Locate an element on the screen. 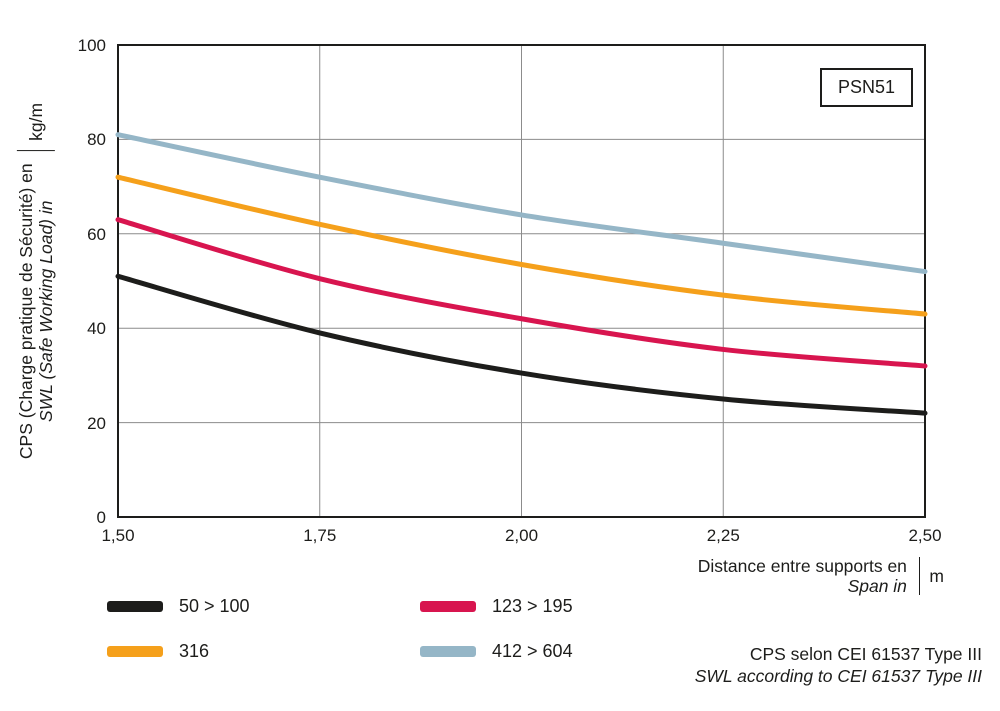 The height and width of the screenshot is (711, 1000). x-axis-label-line1: Distance entre supports en is located at coordinates (802, 566).